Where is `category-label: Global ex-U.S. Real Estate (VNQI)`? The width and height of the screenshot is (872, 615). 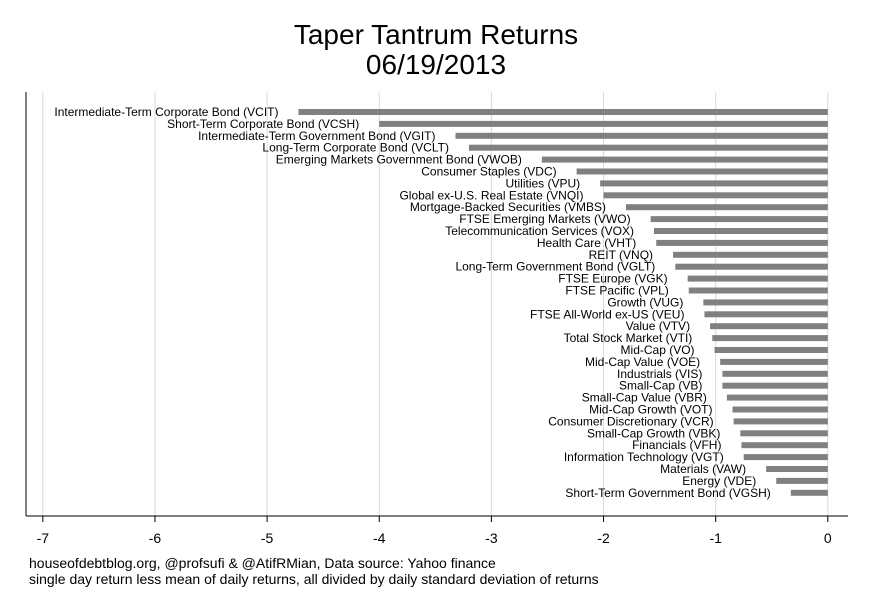 category-label: Global ex-U.S. Real Estate (VNQI) is located at coordinates (491, 195).